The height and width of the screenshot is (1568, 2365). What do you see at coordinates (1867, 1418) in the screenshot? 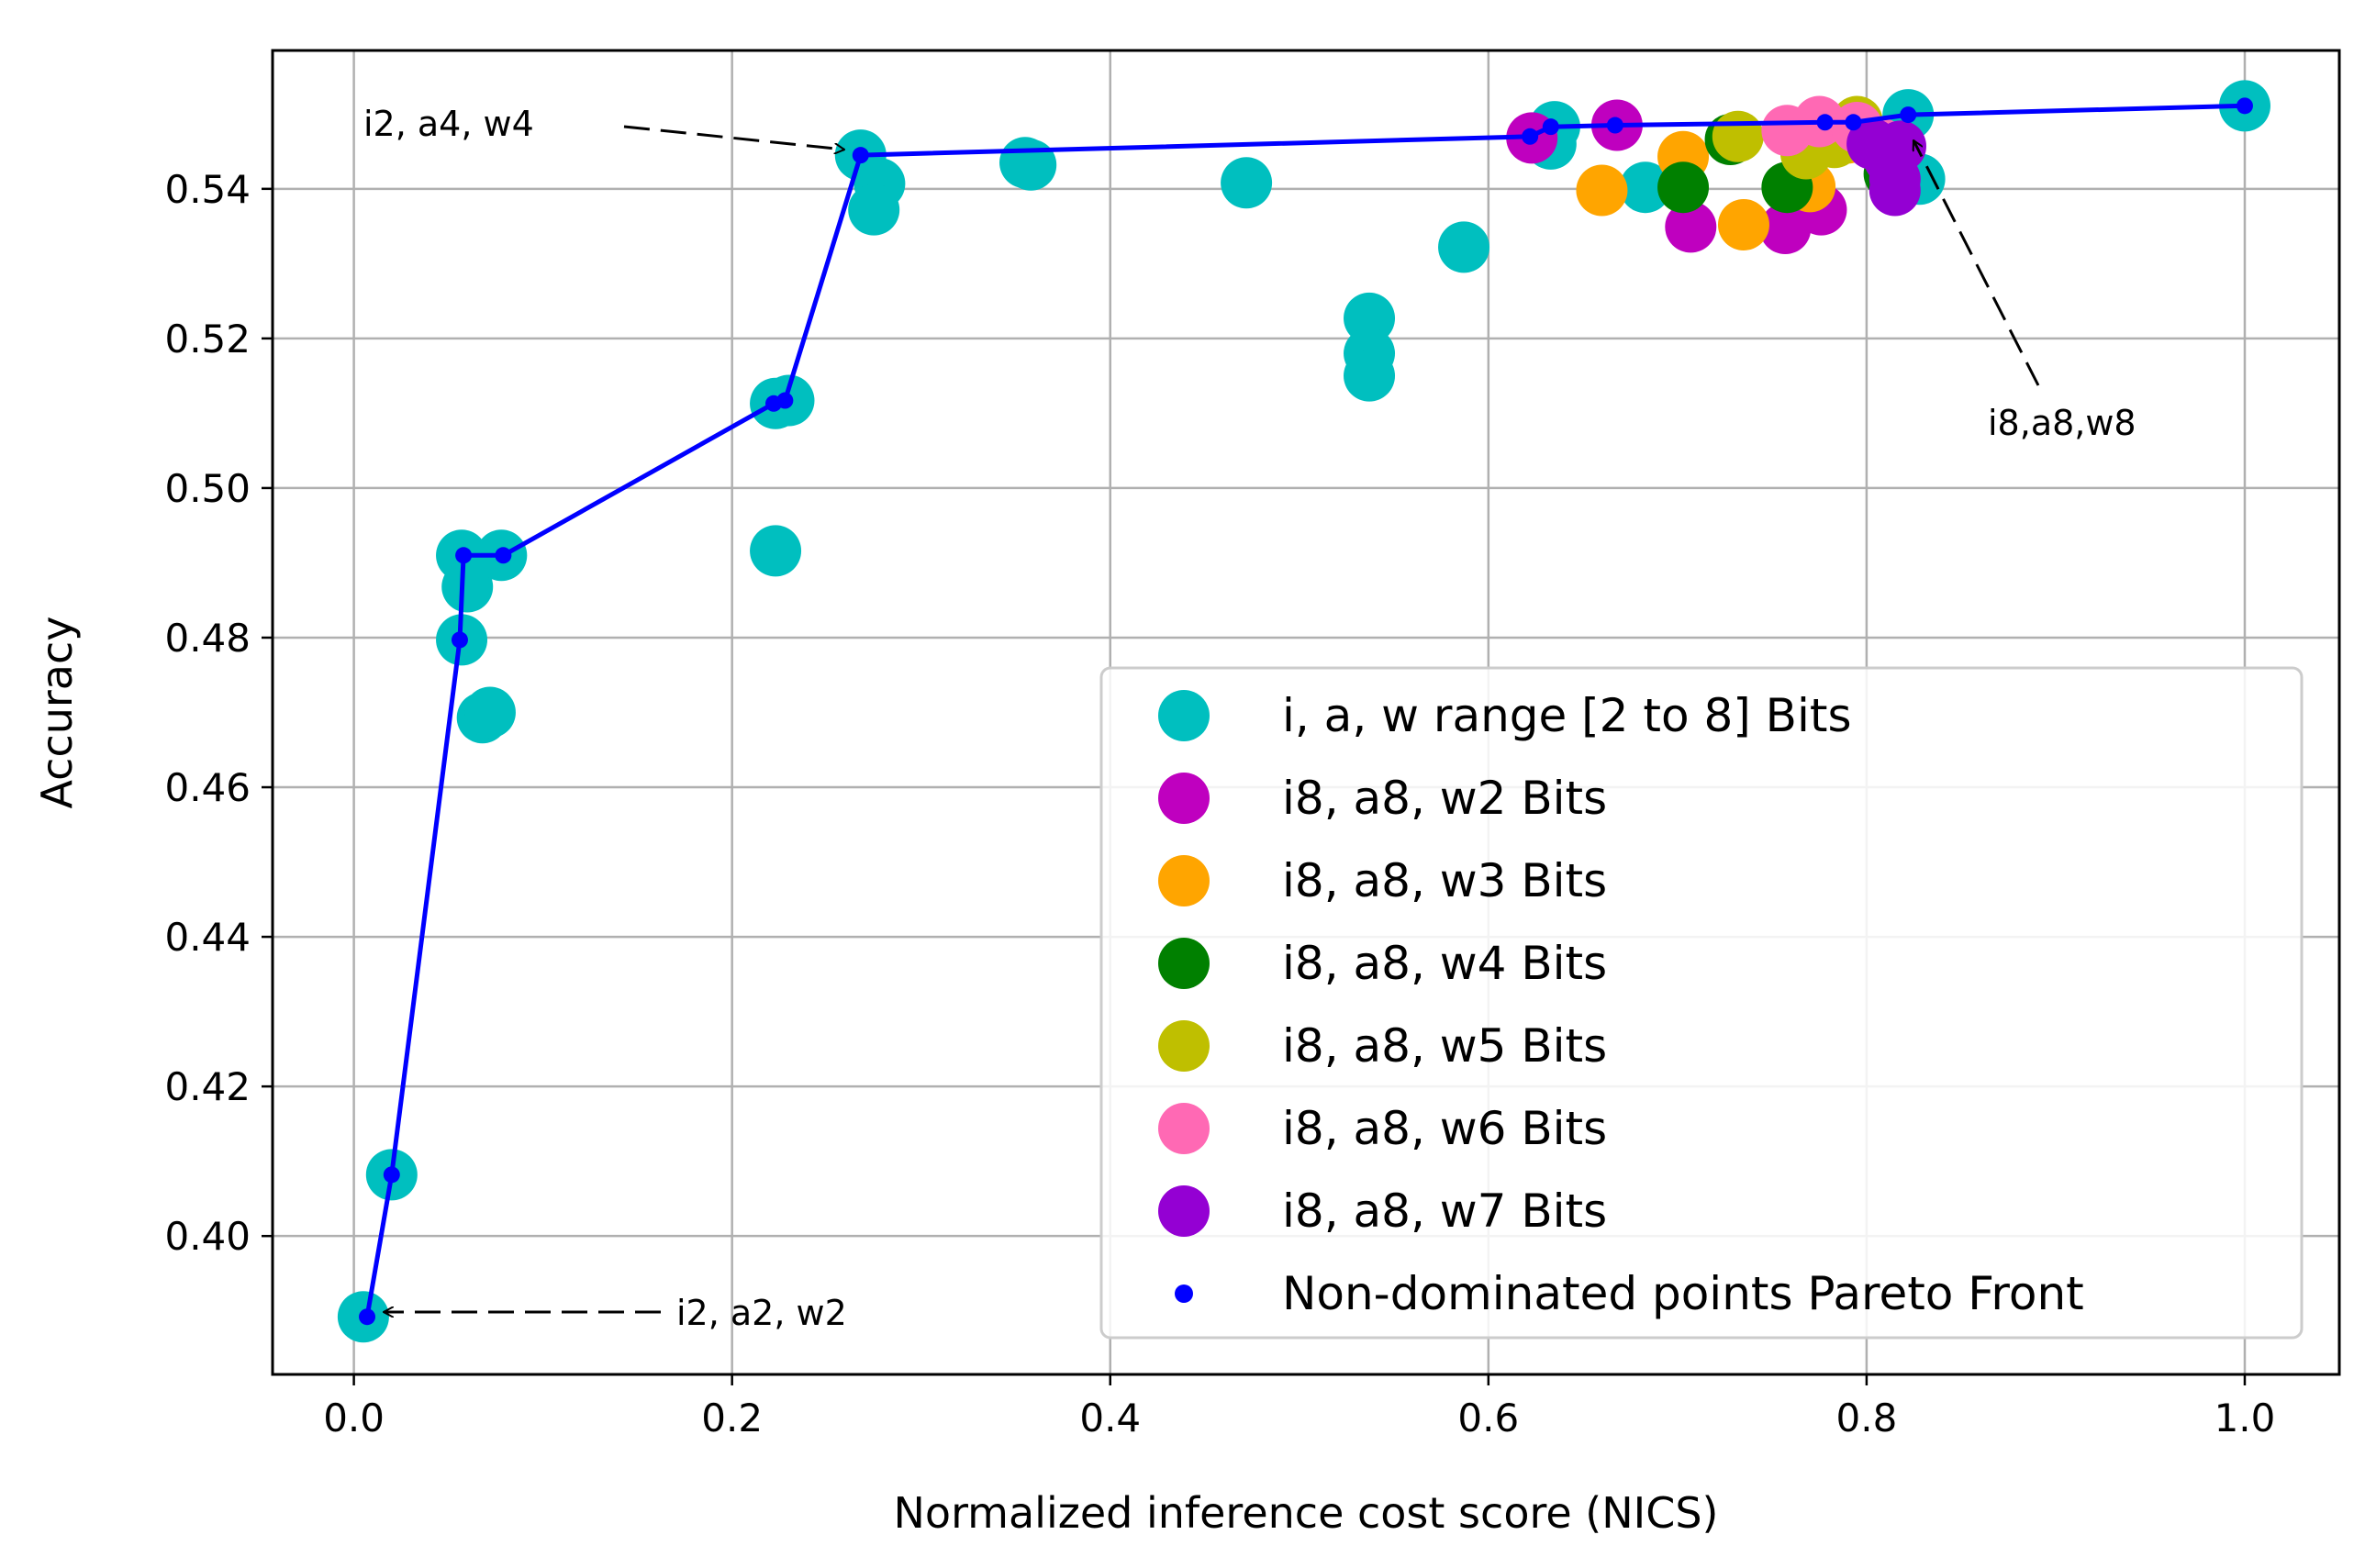
I see `x-tick-label: 0.8` at bounding box center [1867, 1418].